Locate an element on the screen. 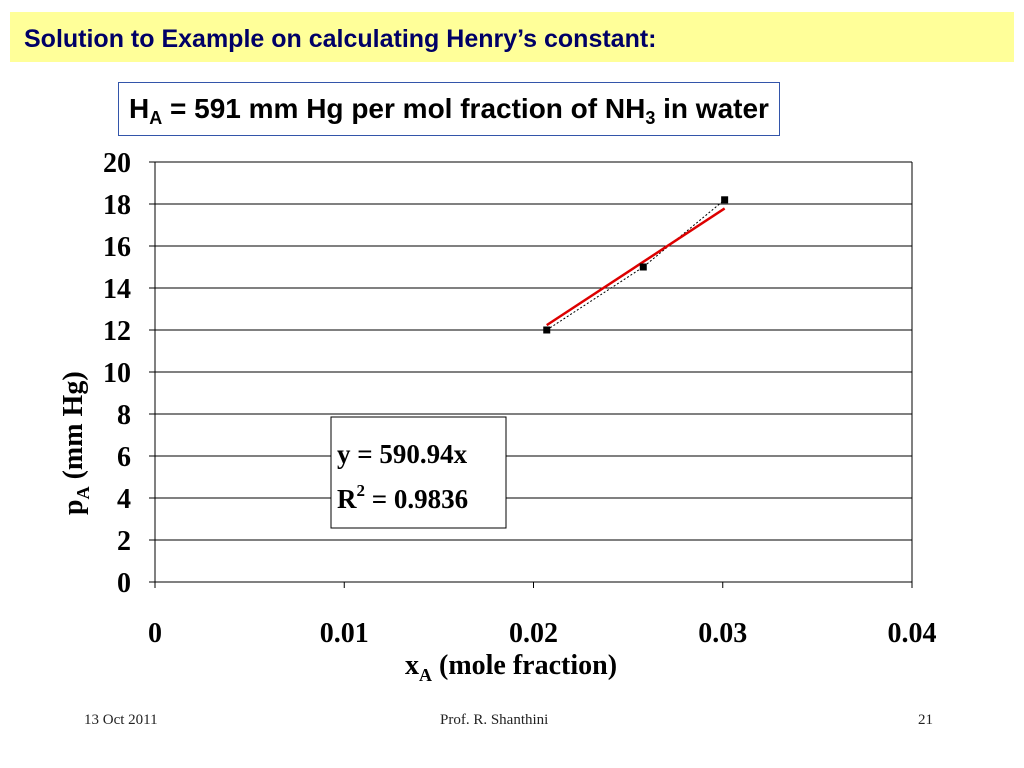 This screenshot has height=768, width=1024. x-tick-labels: 0 0.01 0.02 0.03 0.04 is located at coordinates (542, 633).